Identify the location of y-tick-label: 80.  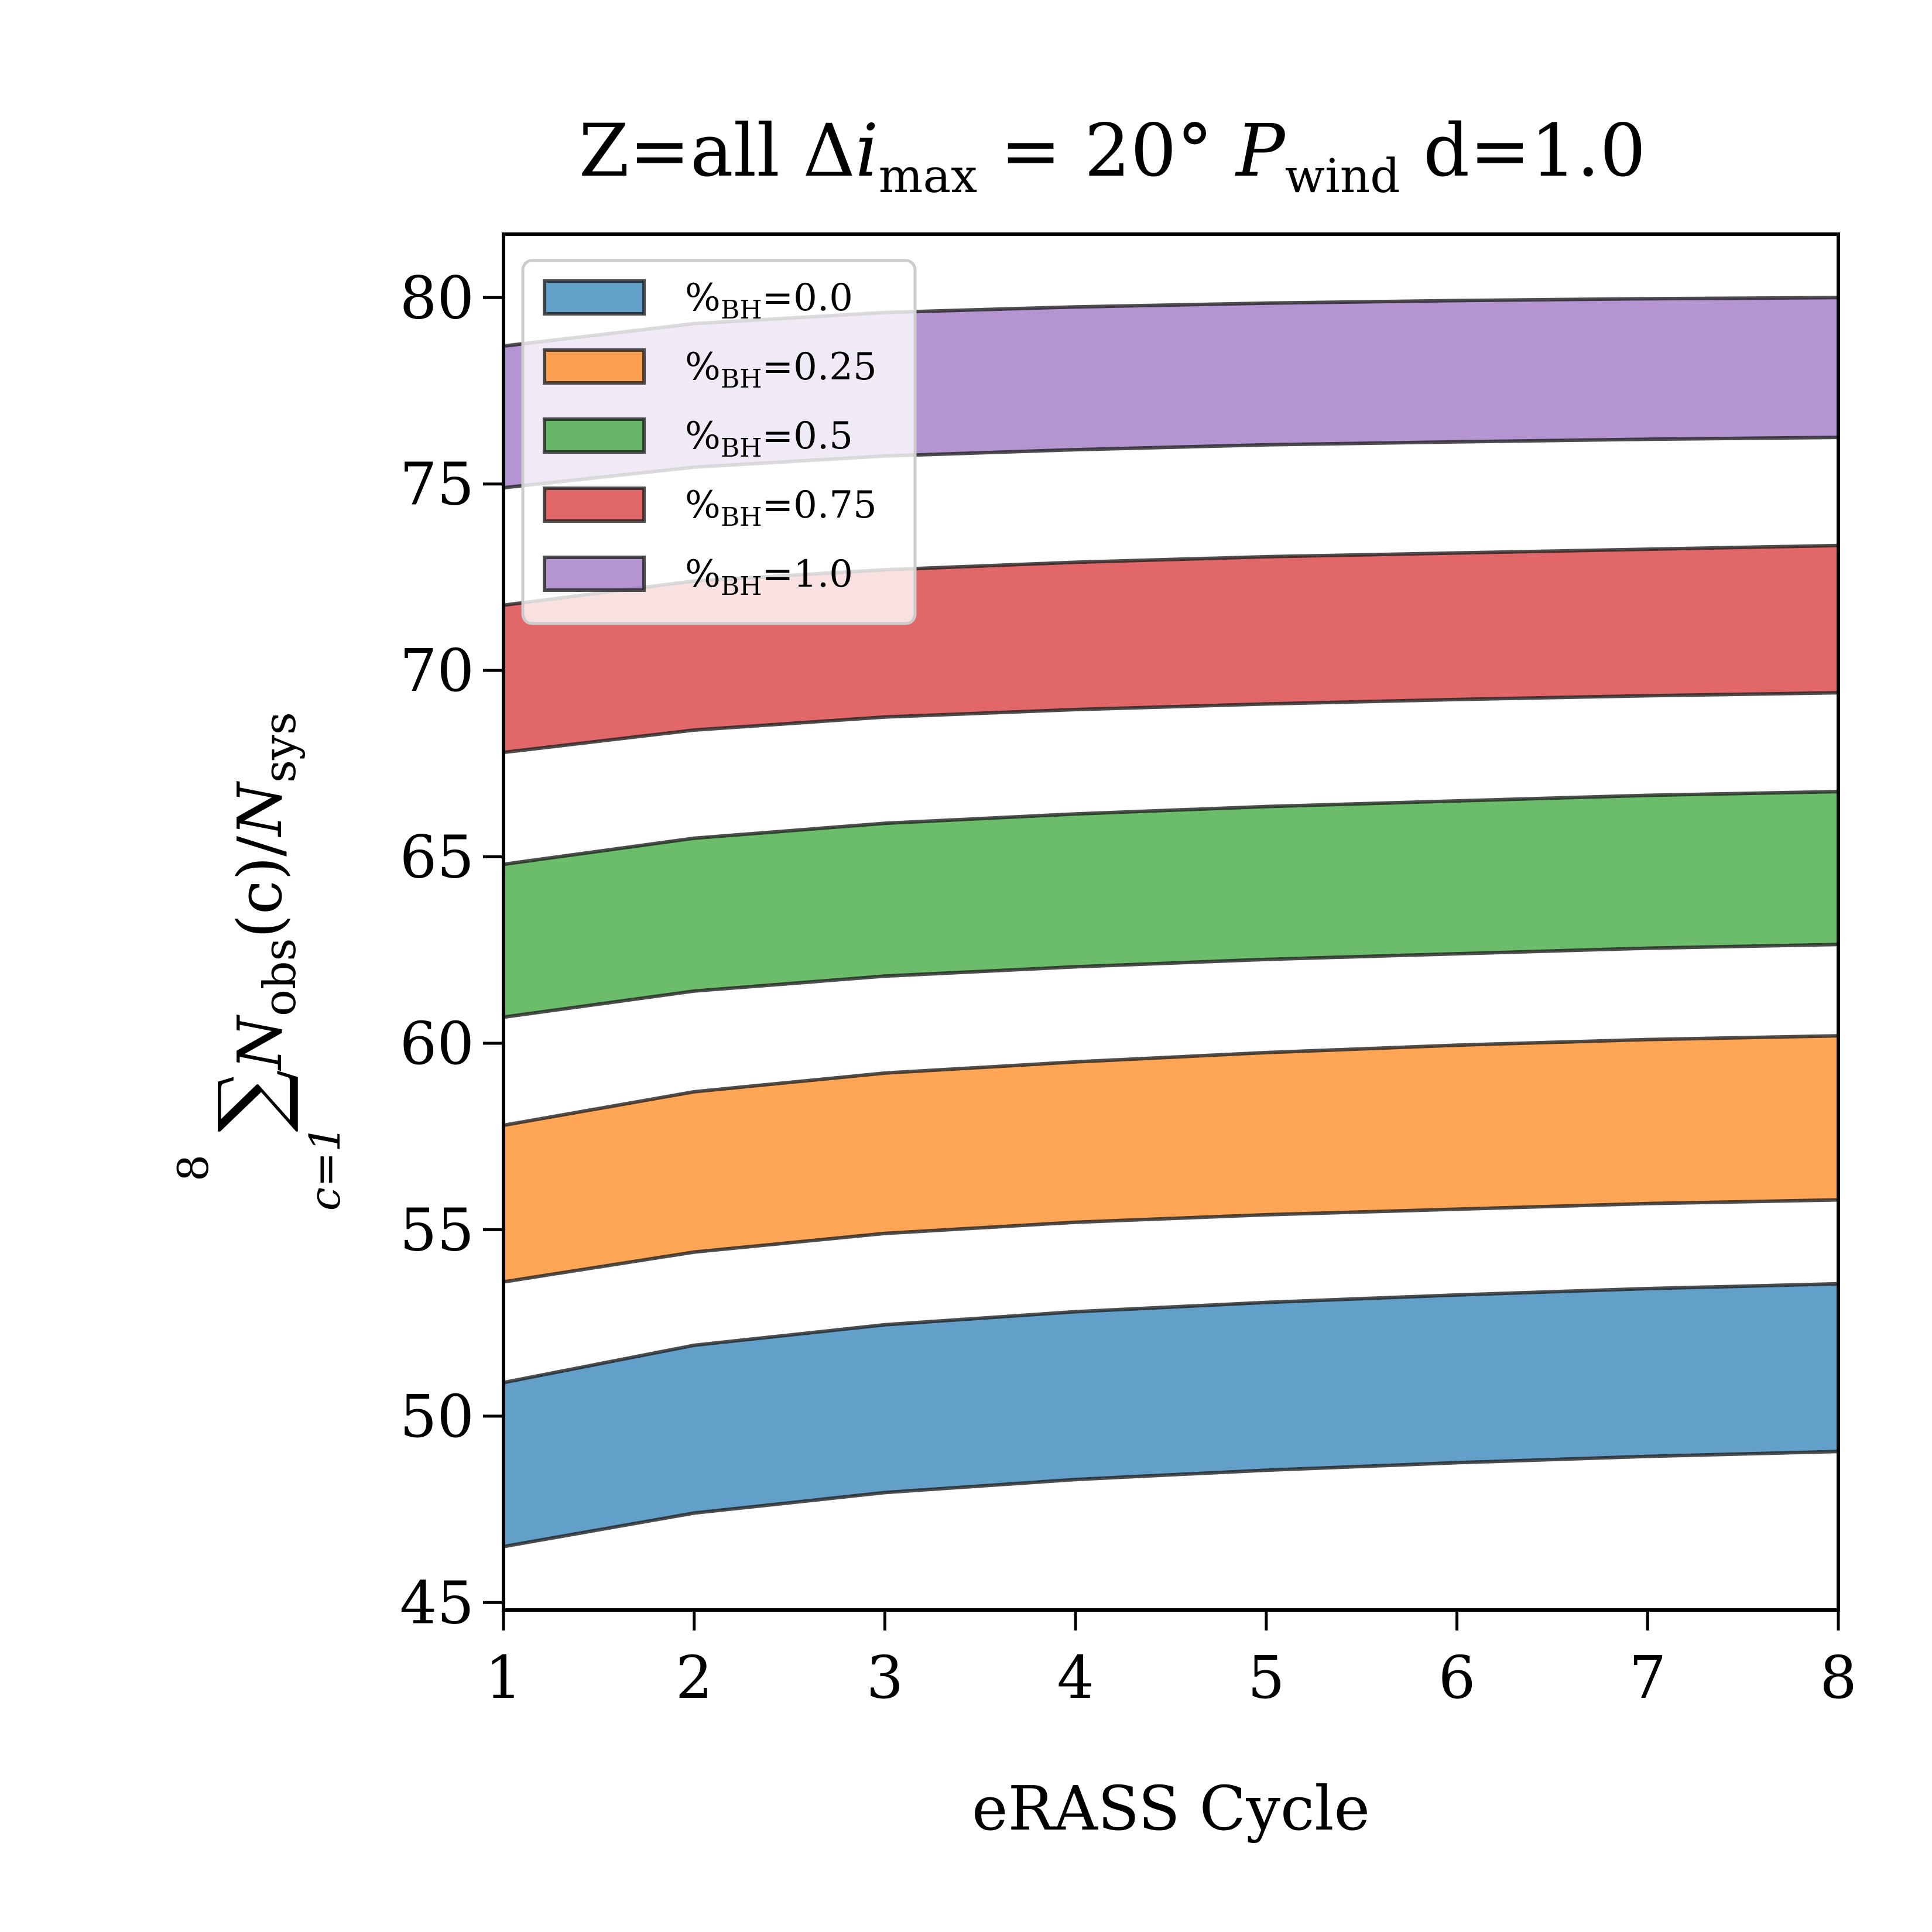
(437, 297).